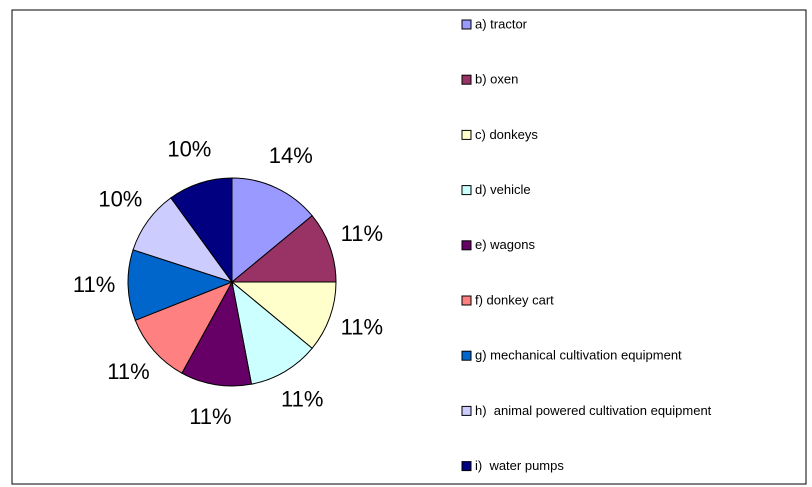  Describe the element at coordinates (501, 23) in the screenshot. I see `legend-label: a) tractor` at that location.